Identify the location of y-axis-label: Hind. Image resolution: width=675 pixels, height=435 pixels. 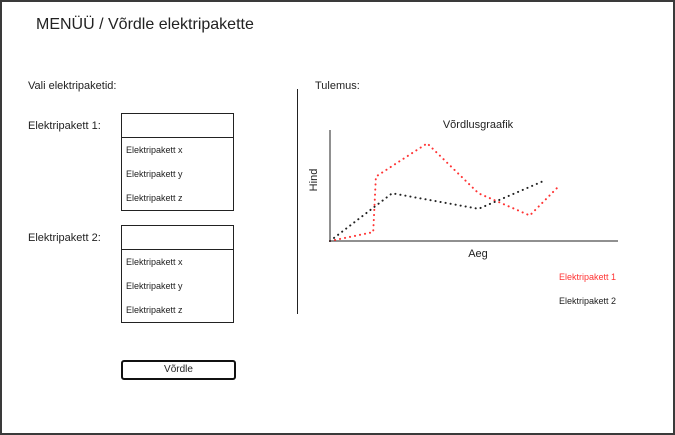
(314, 180).